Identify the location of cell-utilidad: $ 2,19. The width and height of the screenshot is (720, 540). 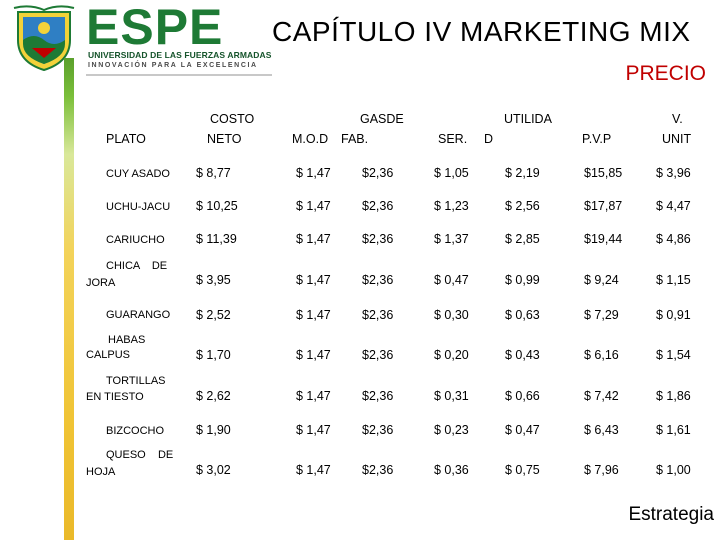
(522, 173).